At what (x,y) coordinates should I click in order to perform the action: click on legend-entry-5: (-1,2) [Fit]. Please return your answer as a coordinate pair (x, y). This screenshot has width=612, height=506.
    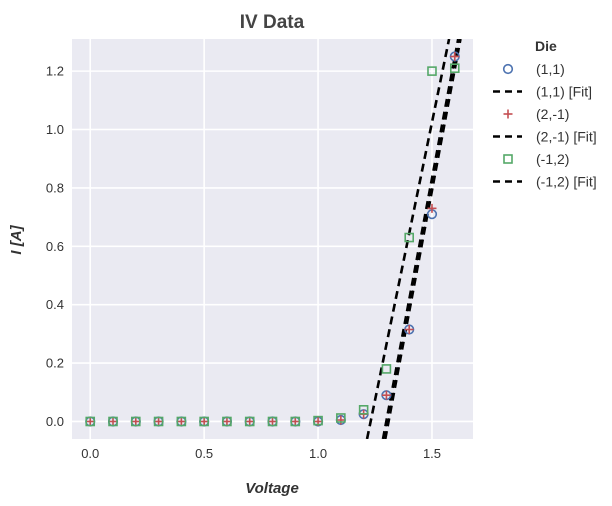
    Looking at the image, I should click on (545, 182).